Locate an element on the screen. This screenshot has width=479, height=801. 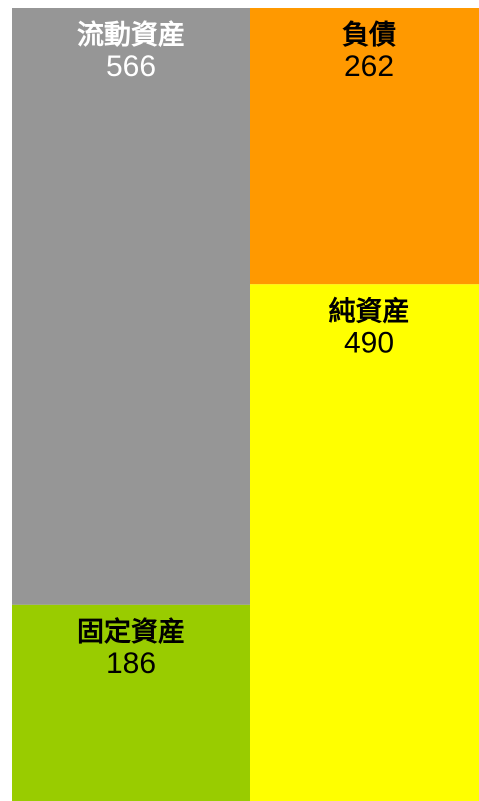
block-value: 262 is located at coordinates (369, 66).